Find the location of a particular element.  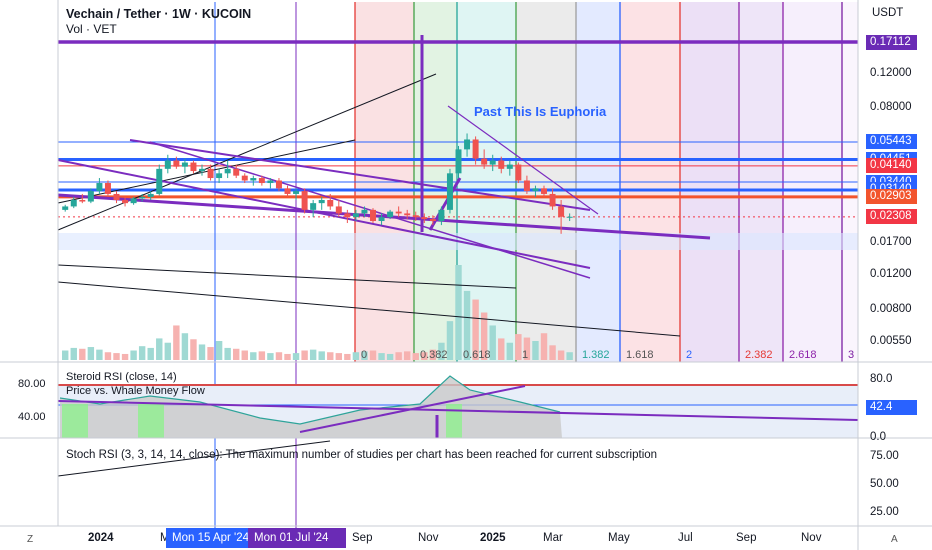

stoch-right-label-75: 75.00 is located at coordinates (884, 456).